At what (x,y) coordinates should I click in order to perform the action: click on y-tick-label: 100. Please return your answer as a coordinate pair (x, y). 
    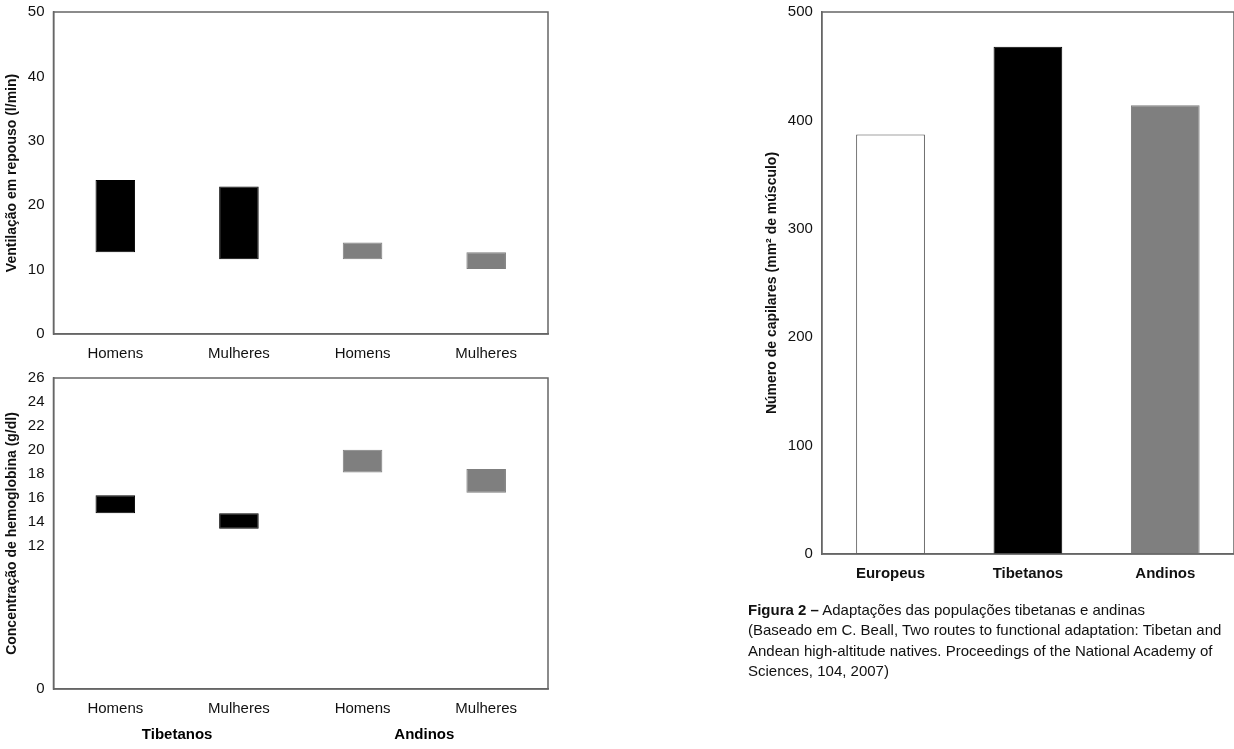
    Looking at the image, I should click on (800, 444).